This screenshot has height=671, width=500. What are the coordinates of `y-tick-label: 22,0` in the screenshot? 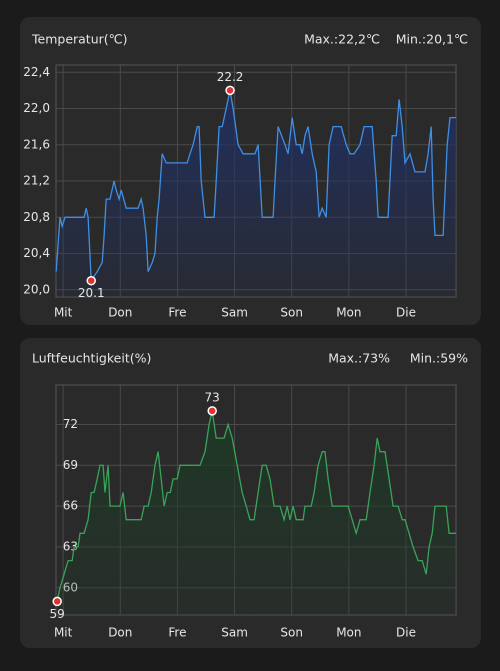 It's located at (36, 108).